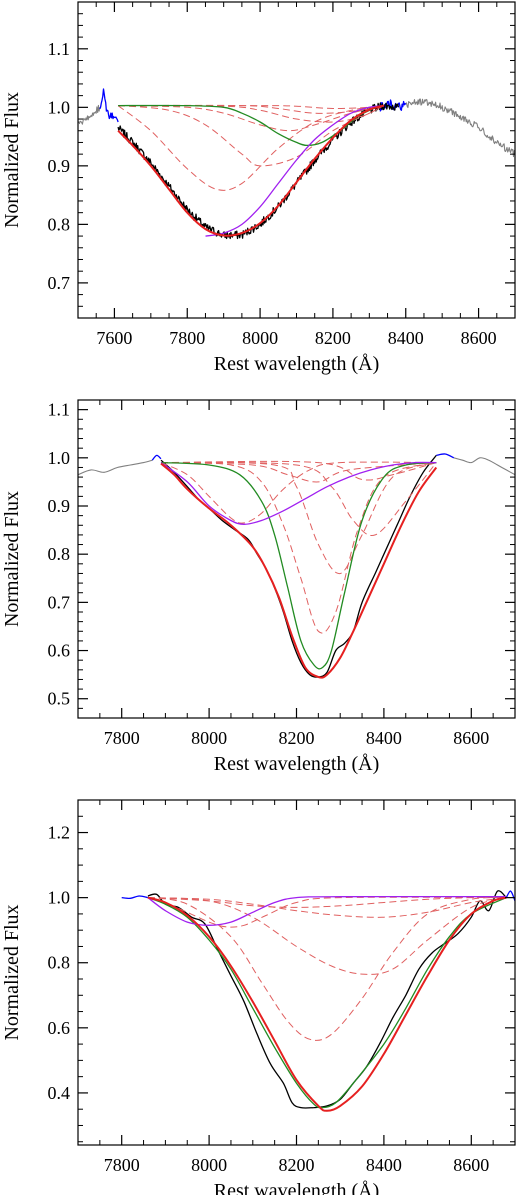 Image resolution: width=520 pixels, height=1195 pixels. Describe the element at coordinates (114, 338) in the screenshot. I see `x-tick-label: 7600` at that location.